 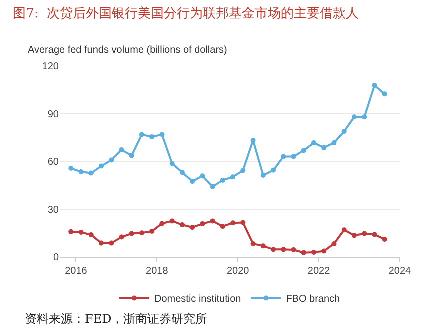 What do you see at coordinates (198, 300) in the screenshot?
I see `legend-label: Domestic institution` at bounding box center [198, 300].